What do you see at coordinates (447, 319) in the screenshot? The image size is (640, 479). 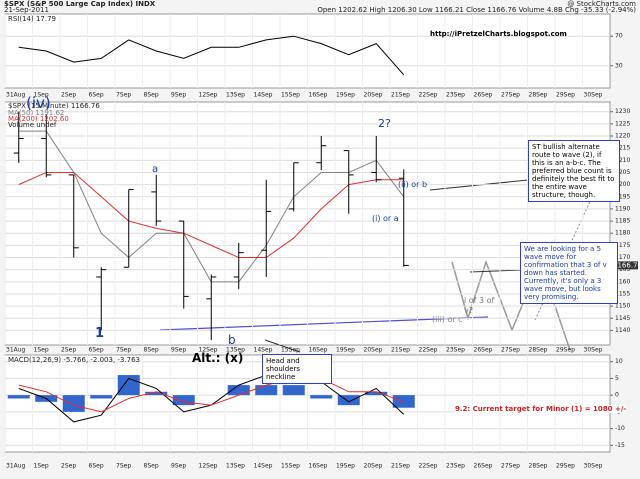 I see `annotation: (iii) or c` at bounding box center [447, 319].